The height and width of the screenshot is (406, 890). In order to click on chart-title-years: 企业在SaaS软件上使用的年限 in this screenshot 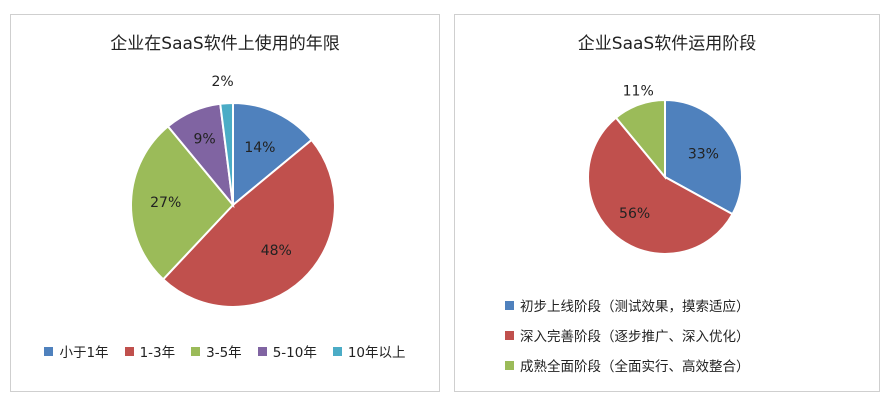, I will do `click(225, 44)`.